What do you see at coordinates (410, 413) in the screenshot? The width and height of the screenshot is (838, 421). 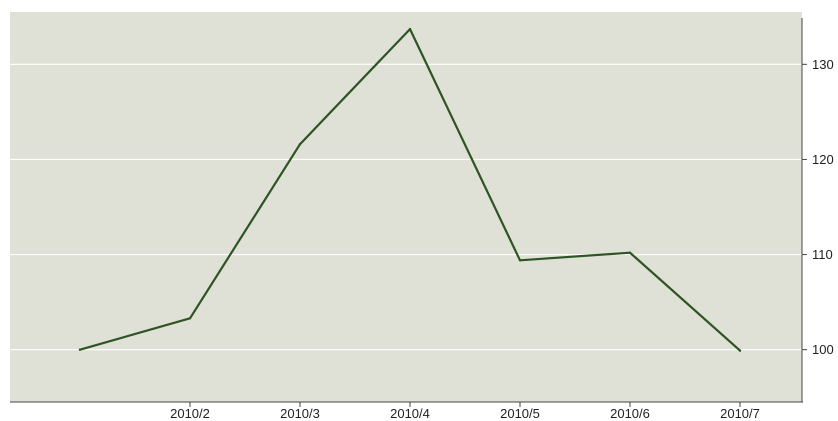 I see `x-tick-label: 2010/4` at bounding box center [410, 413].